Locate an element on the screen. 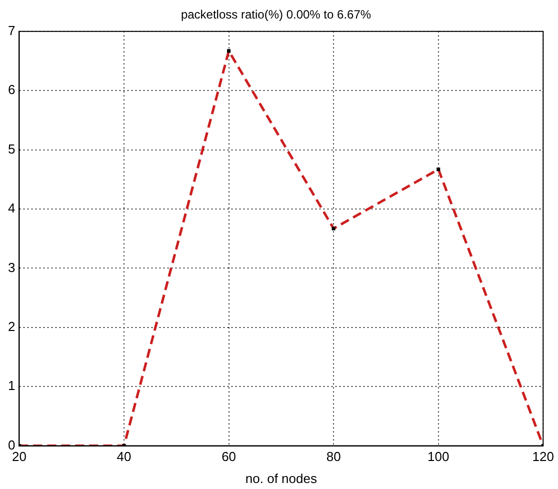  y-tick-label: 2 is located at coordinates (12, 326).